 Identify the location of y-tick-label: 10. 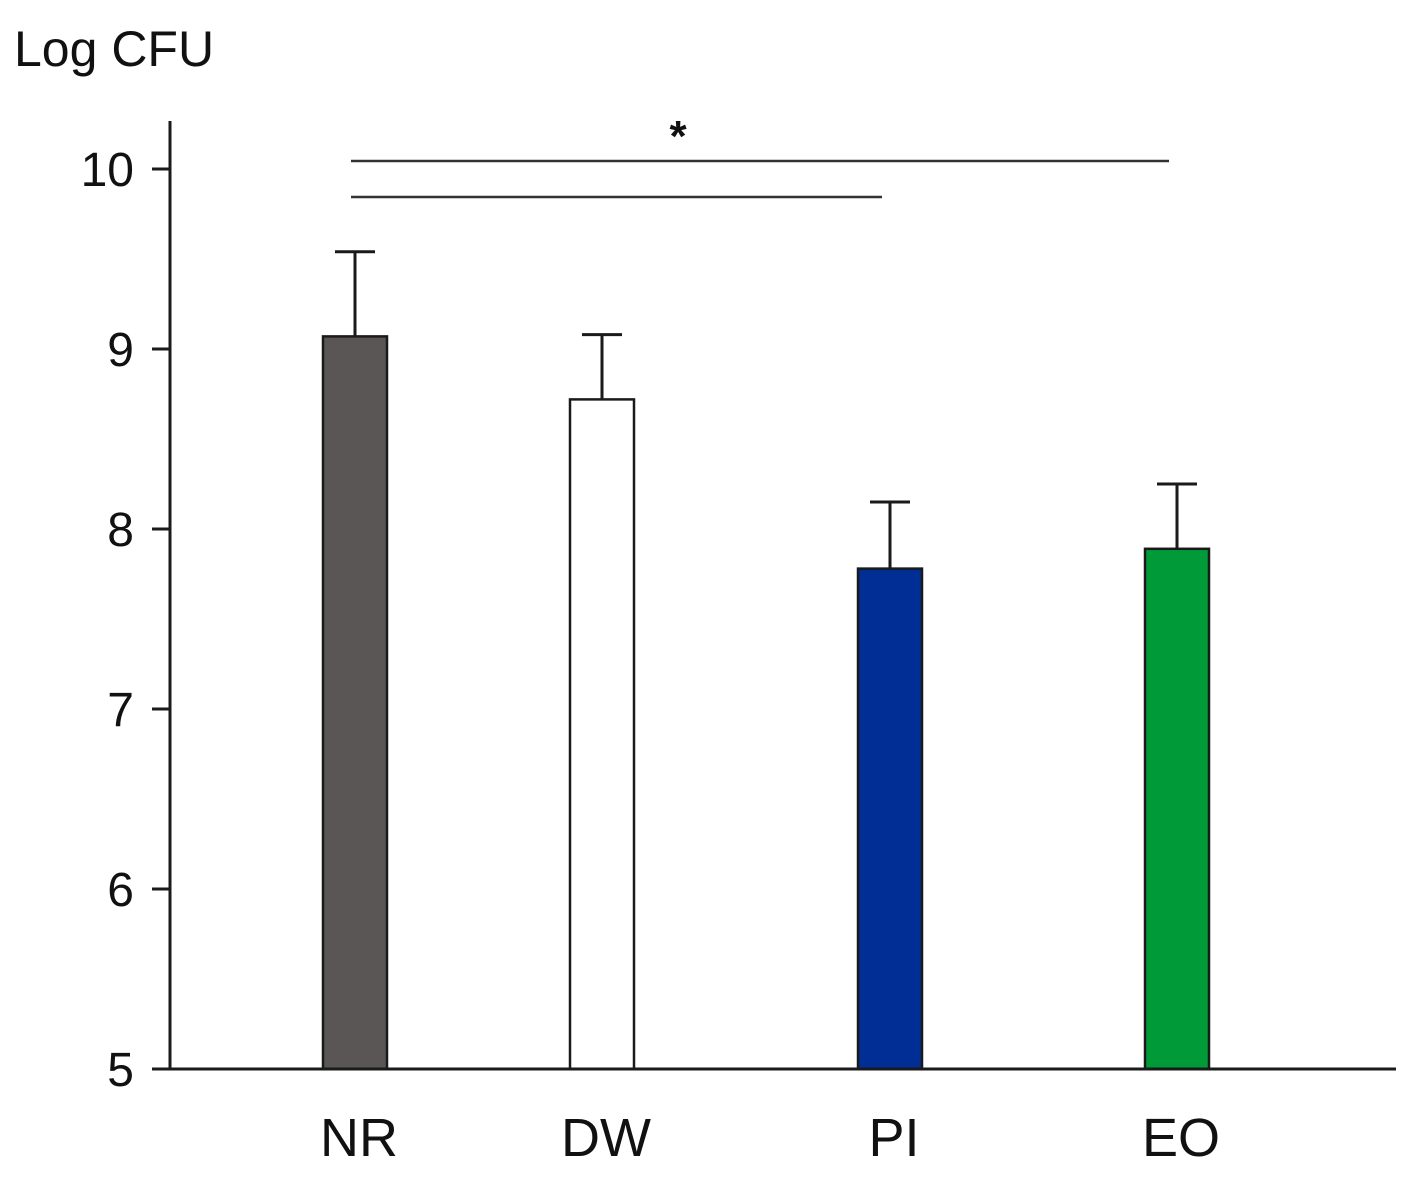
(107, 170).